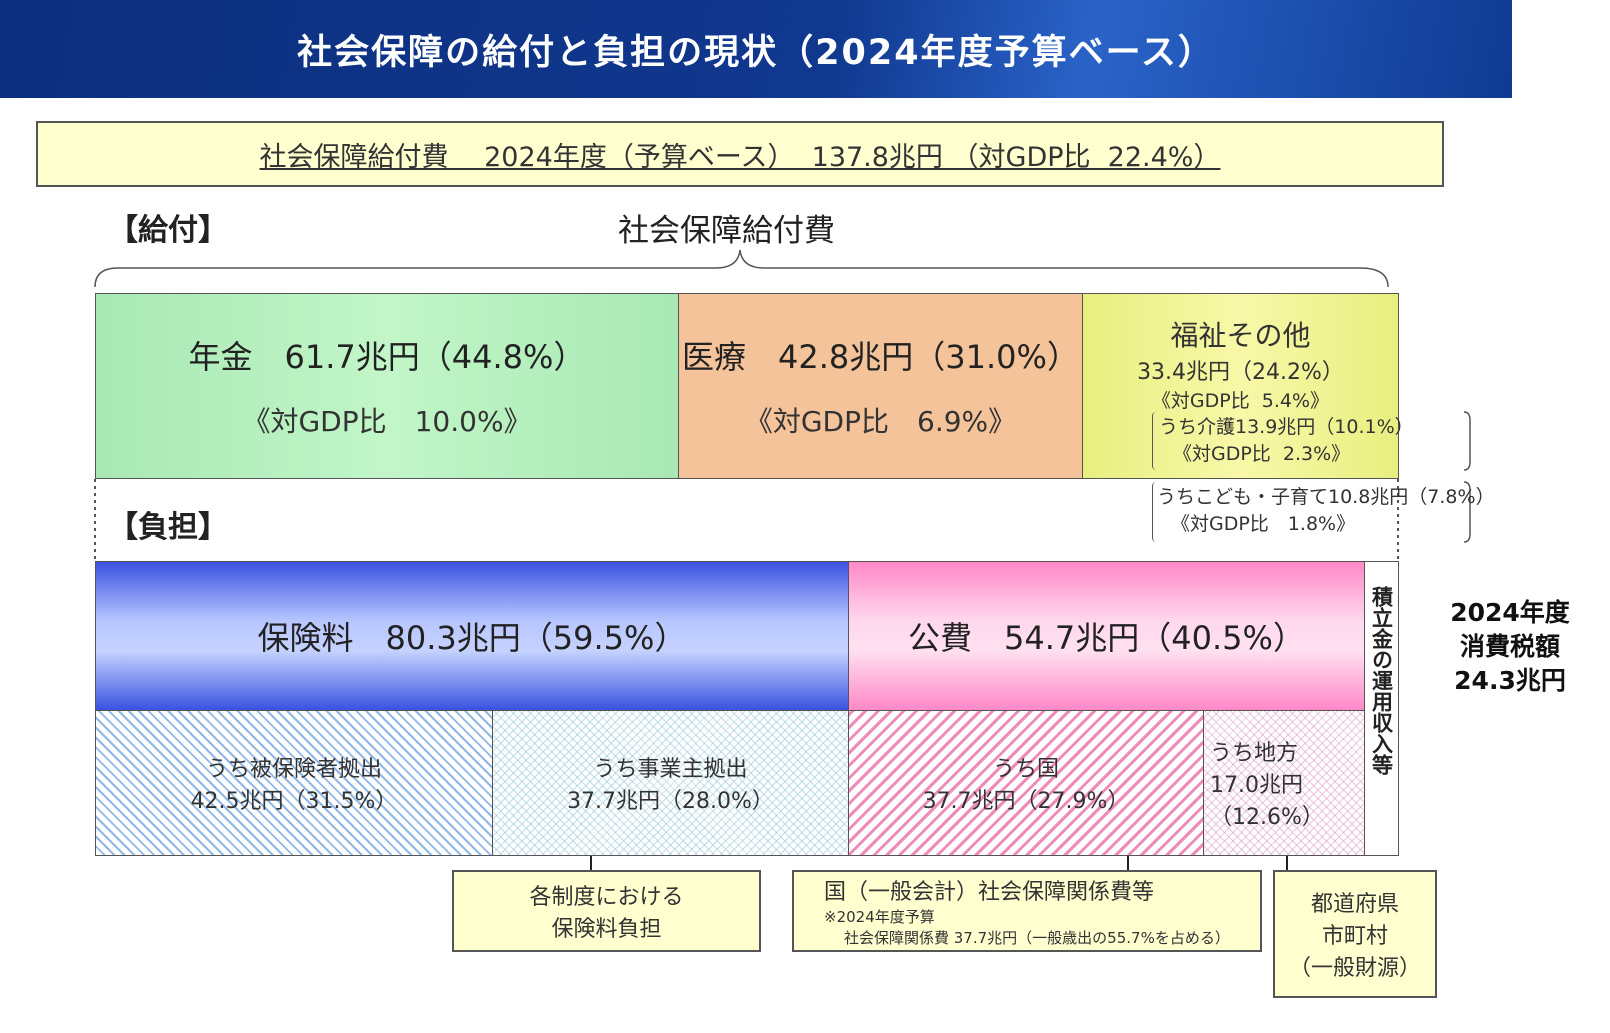  What do you see at coordinates (1240, 372) in the screenshot?
I see `welfare-amount: 33.4兆円（24.2%）` at bounding box center [1240, 372].